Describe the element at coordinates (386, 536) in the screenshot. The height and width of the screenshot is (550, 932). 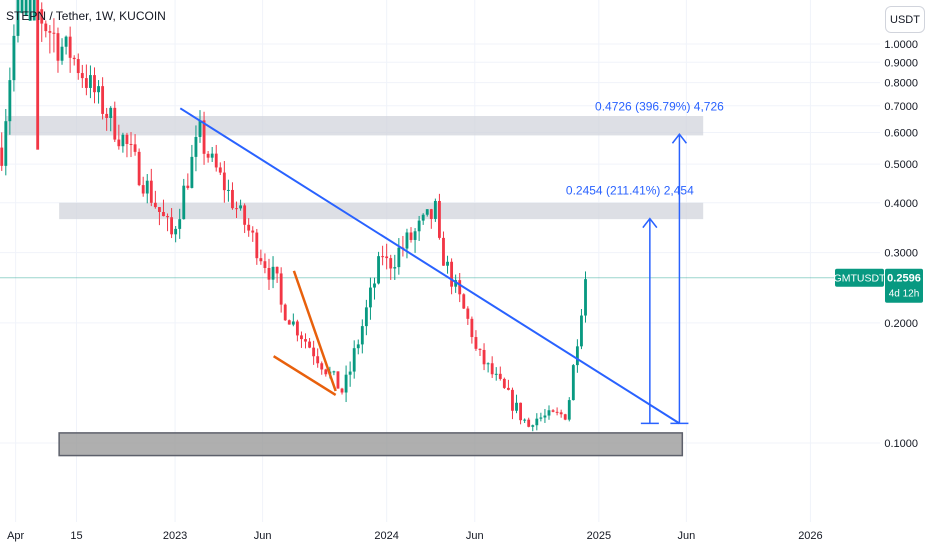
I see `x-tick-label: 2024` at that location.